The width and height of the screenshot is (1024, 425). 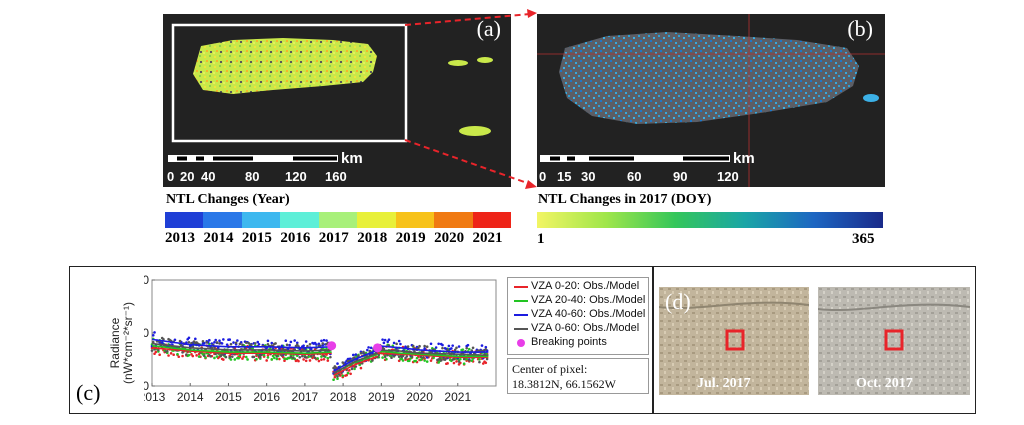 I want to click on highlight-box-oct, so click(x=894, y=340).